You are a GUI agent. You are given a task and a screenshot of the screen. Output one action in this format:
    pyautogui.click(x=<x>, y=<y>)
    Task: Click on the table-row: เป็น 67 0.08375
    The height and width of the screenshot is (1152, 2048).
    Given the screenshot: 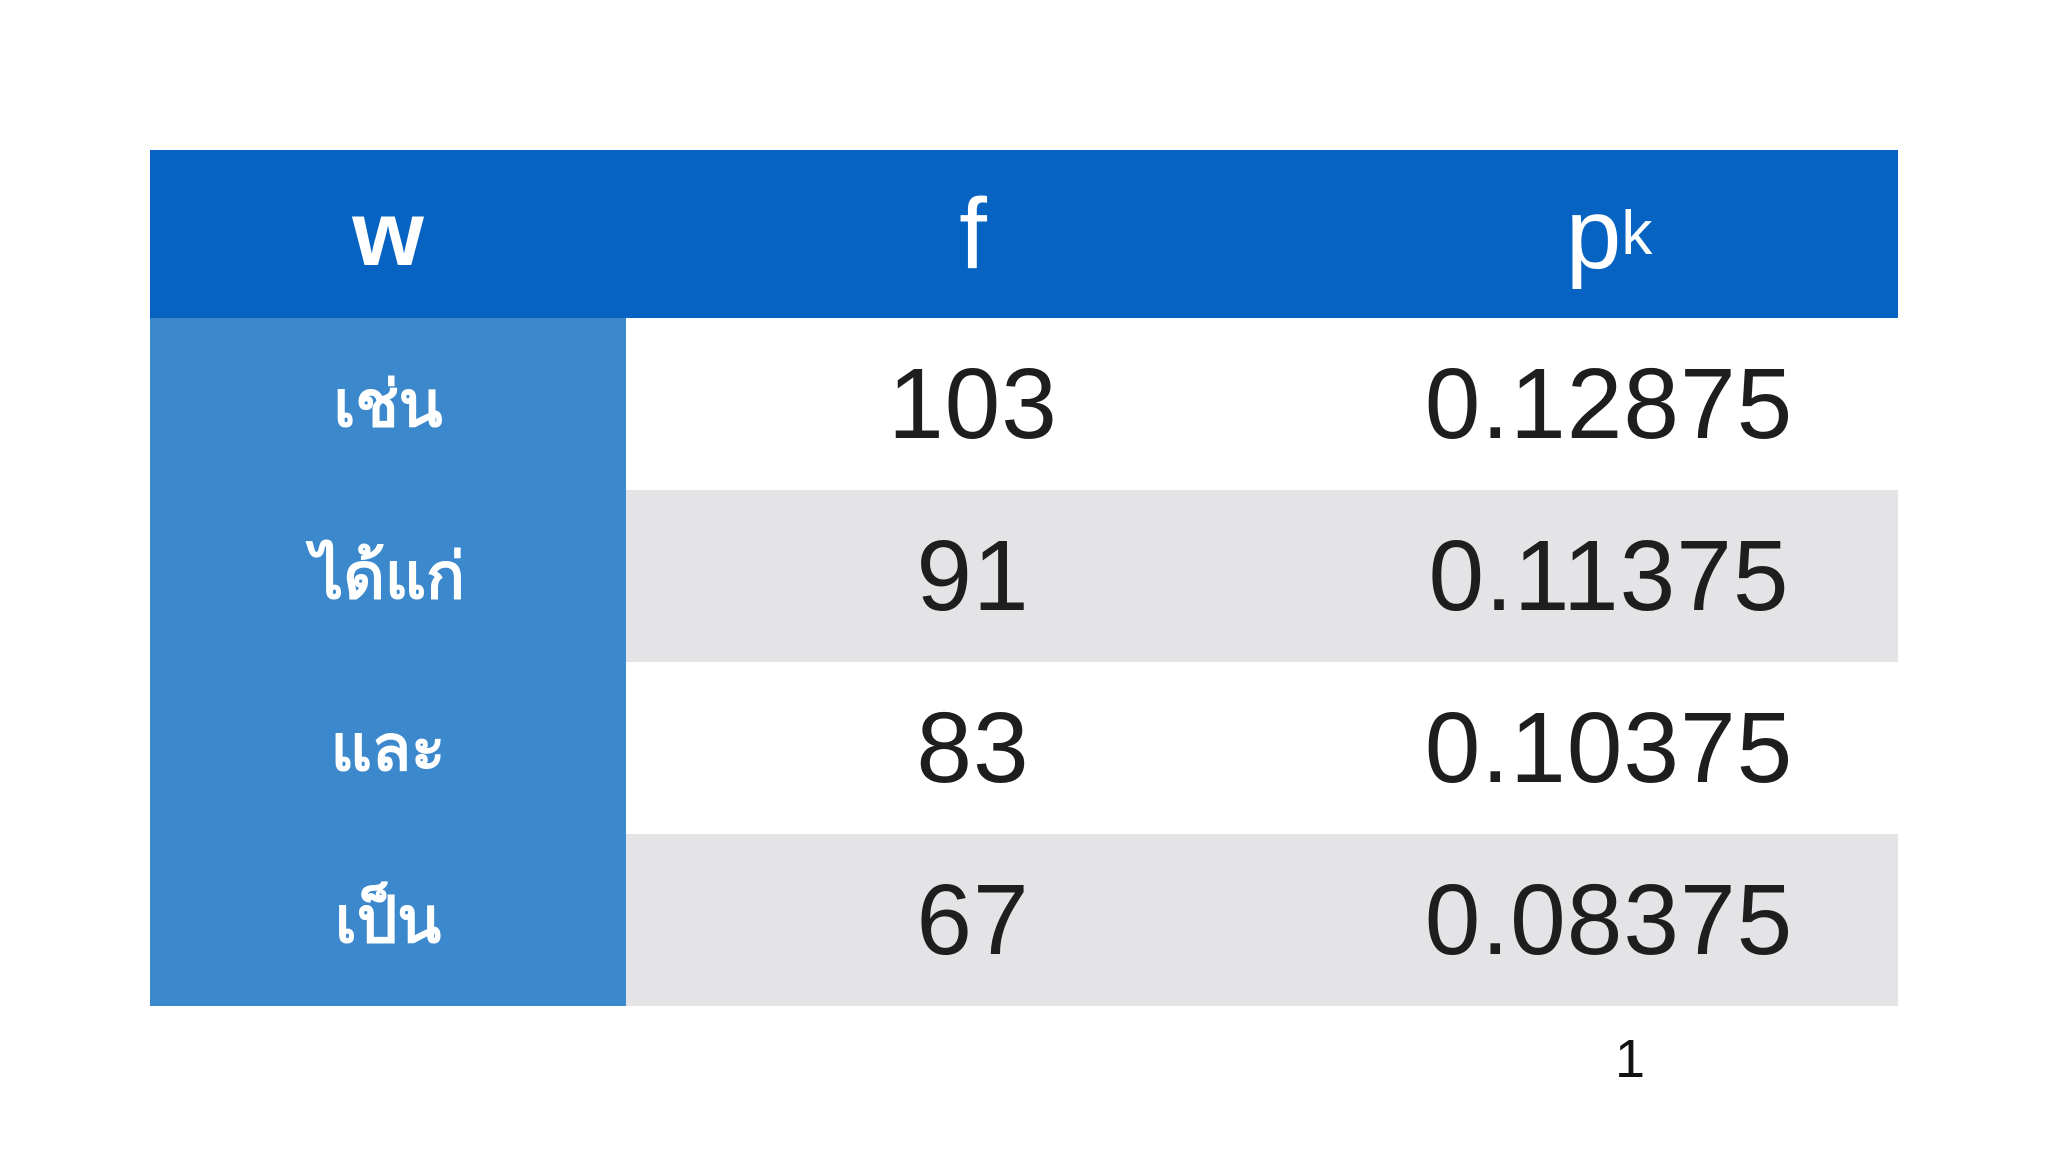 What is the action you would take?
    pyautogui.click(x=1024, y=920)
    